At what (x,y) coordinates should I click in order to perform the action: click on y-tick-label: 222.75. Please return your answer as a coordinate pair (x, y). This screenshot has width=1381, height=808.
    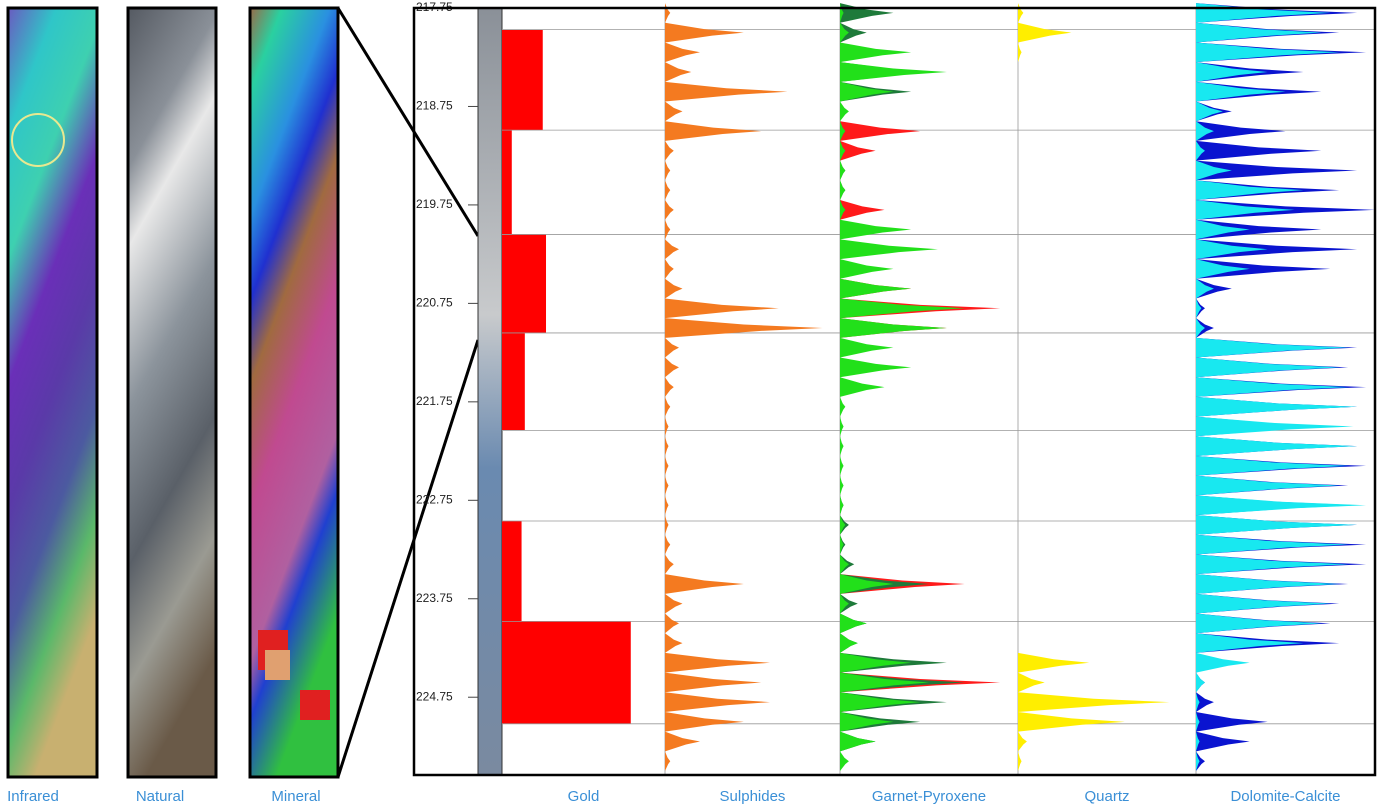
    Looking at the image, I should click on (434, 499).